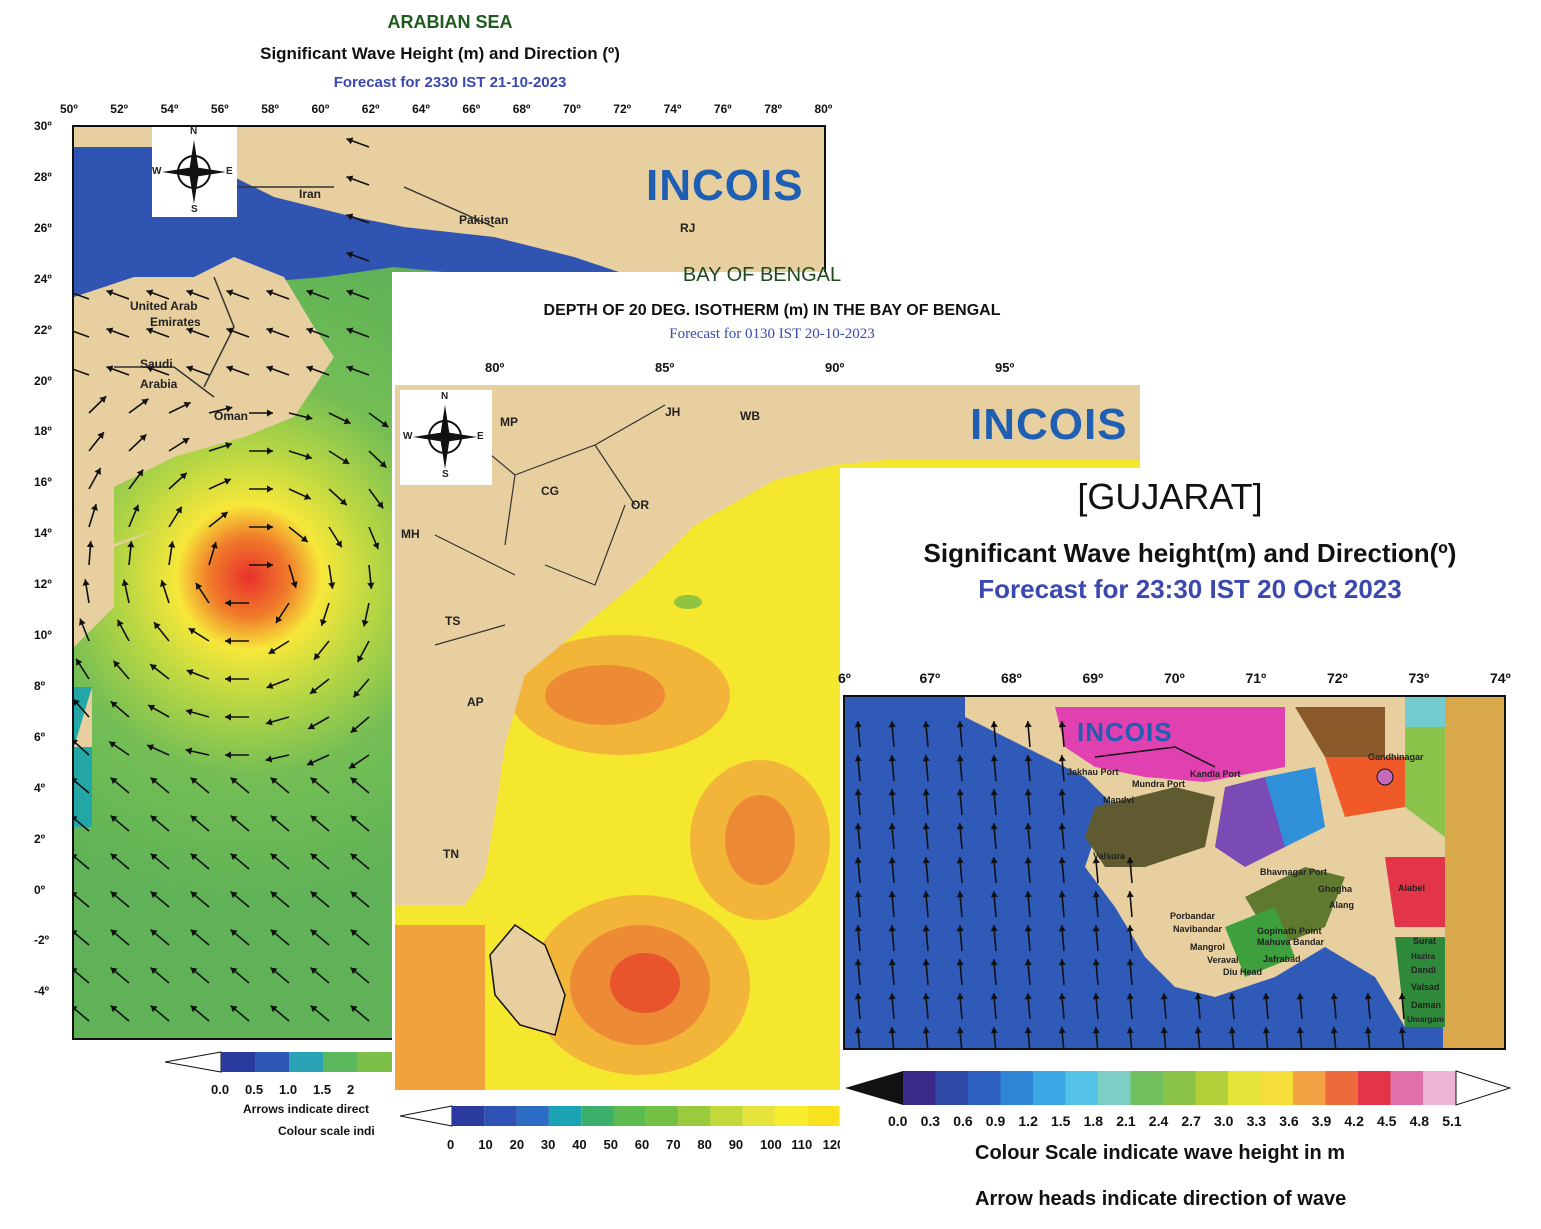  Describe the element at coordinates (320, 109) in the screenshot. I see `lon-tick-label: 60º` at that location.